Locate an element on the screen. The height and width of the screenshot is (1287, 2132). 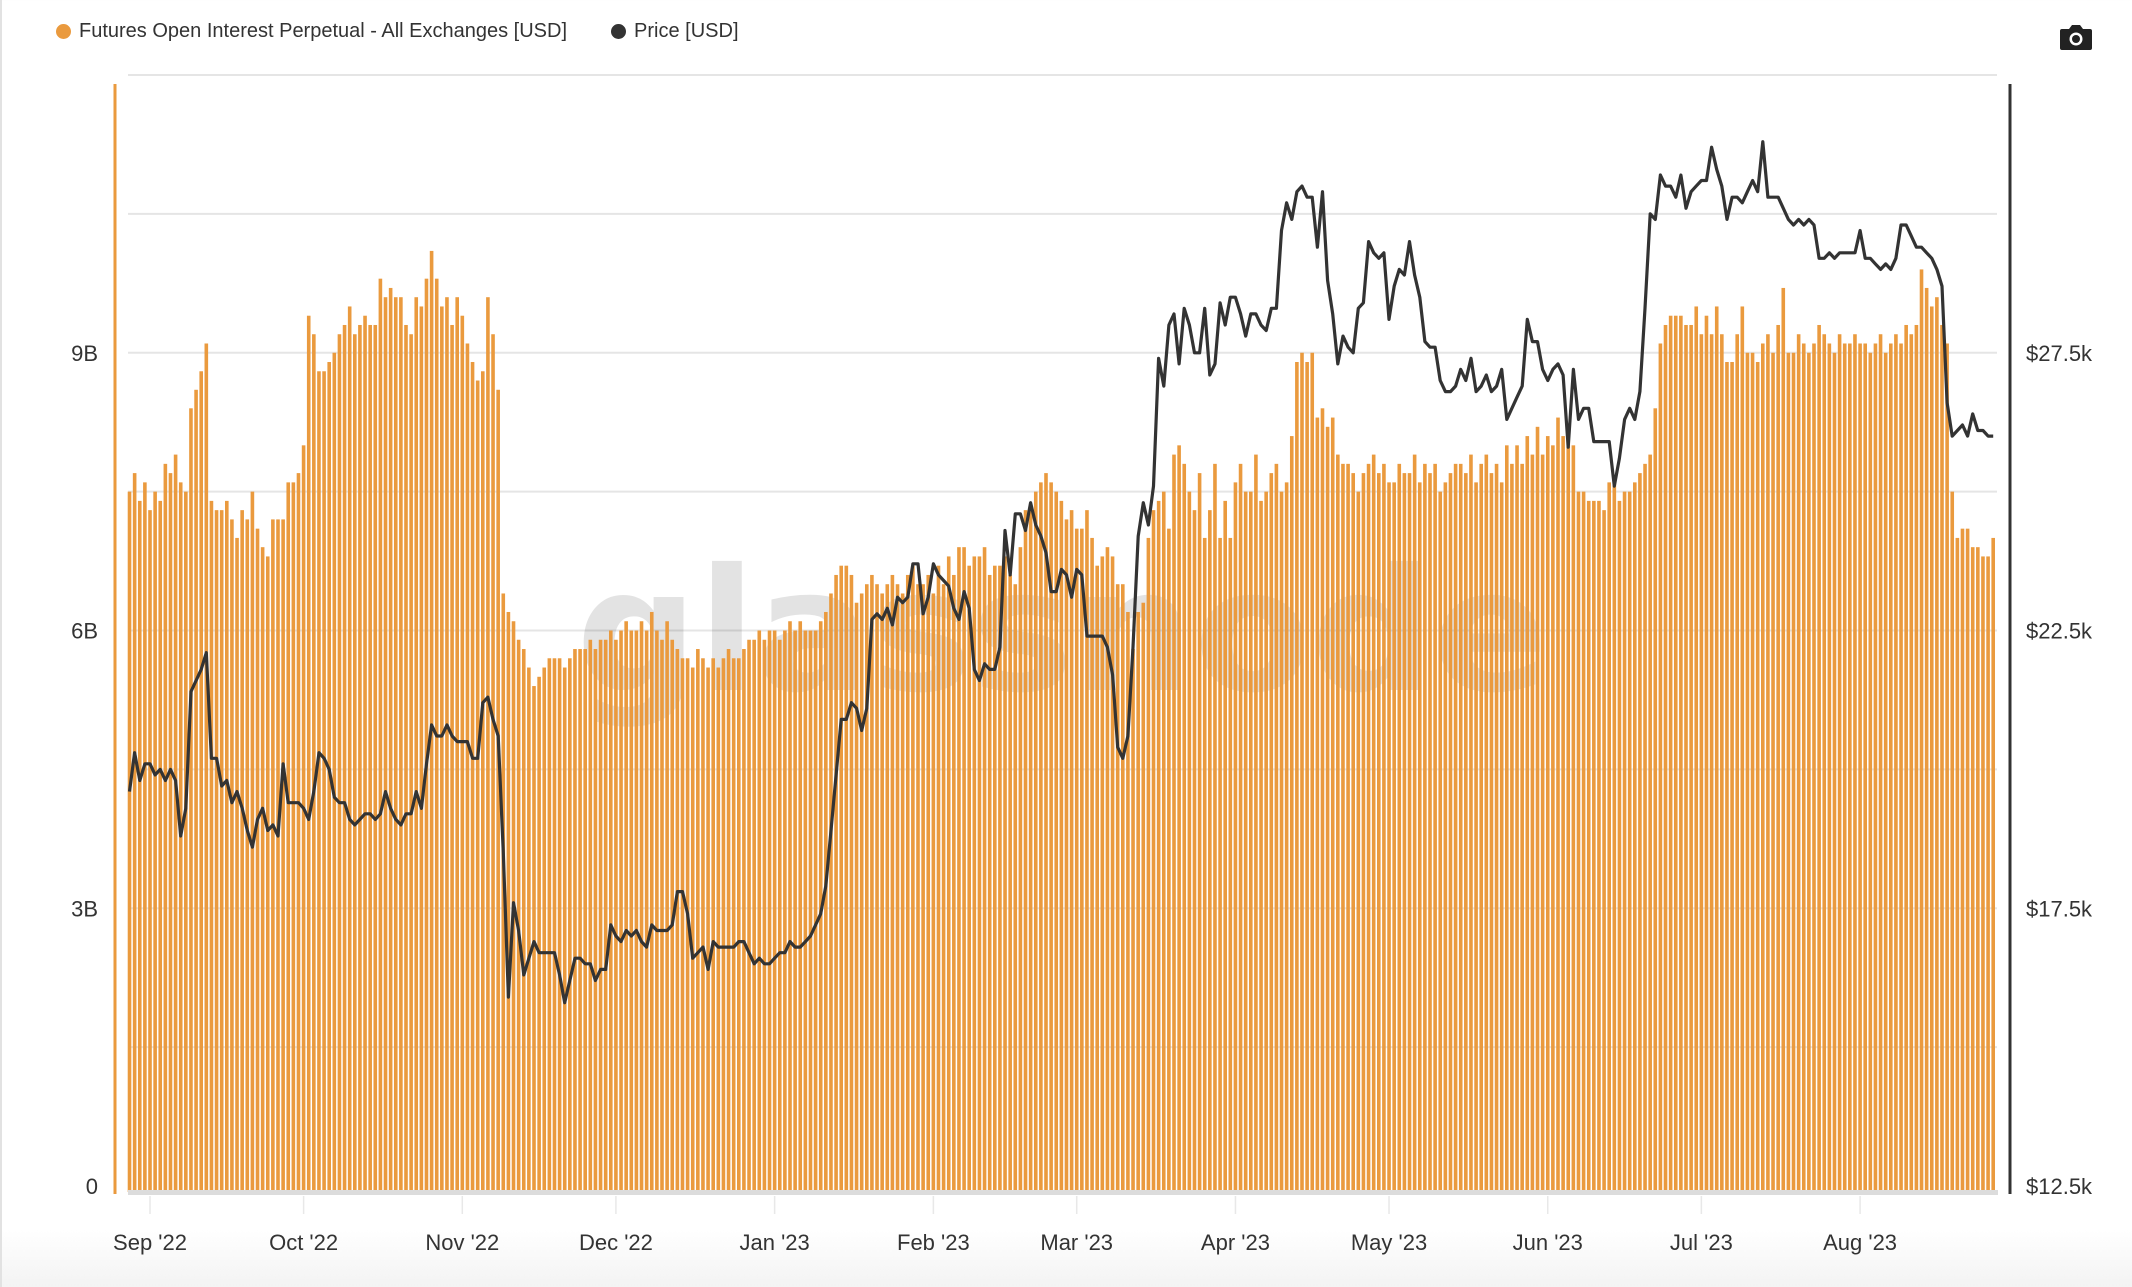
x-tick-label: May '23 is located at coordinates (1389, 1242).